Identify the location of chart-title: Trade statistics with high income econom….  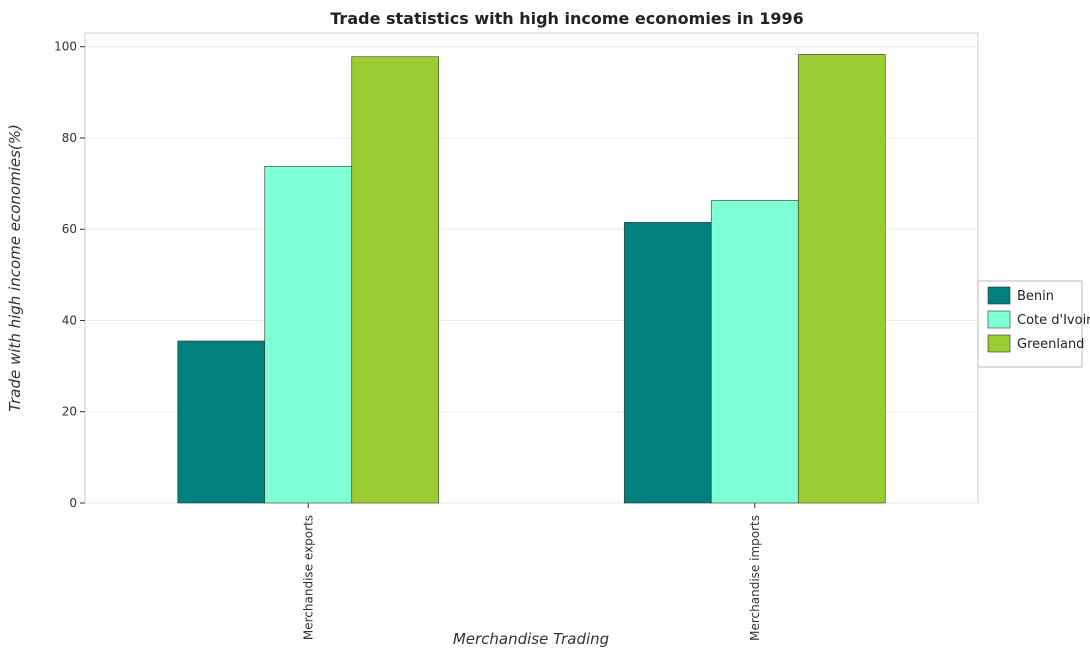
(566, 18).